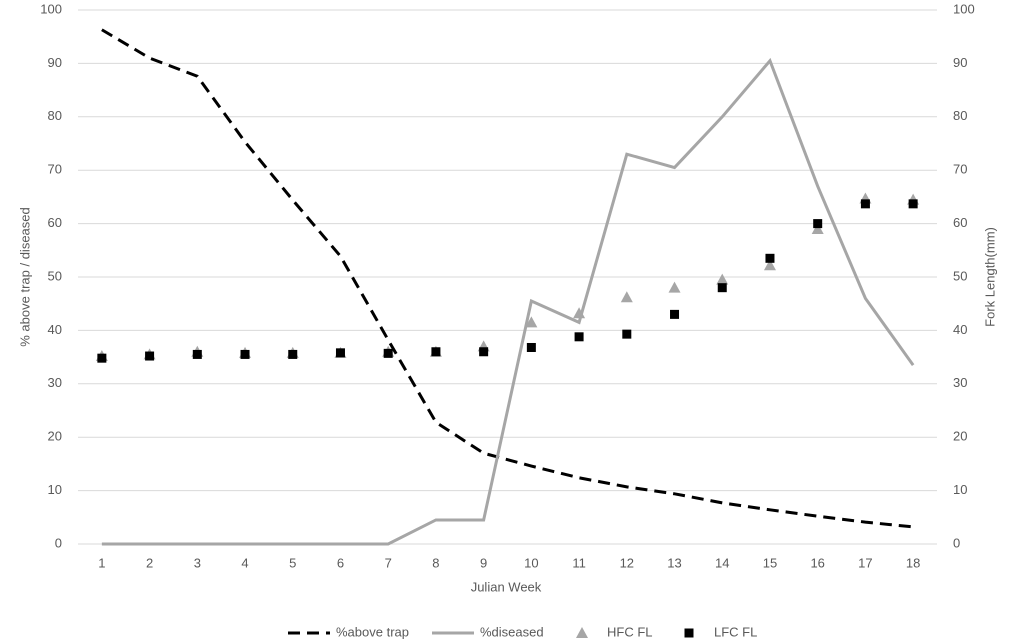 This screenshot has height=640, width=1024. Describe the element at coordinates (435, 562) in the screenshot. I see `x-tick-label: 8` at that location.